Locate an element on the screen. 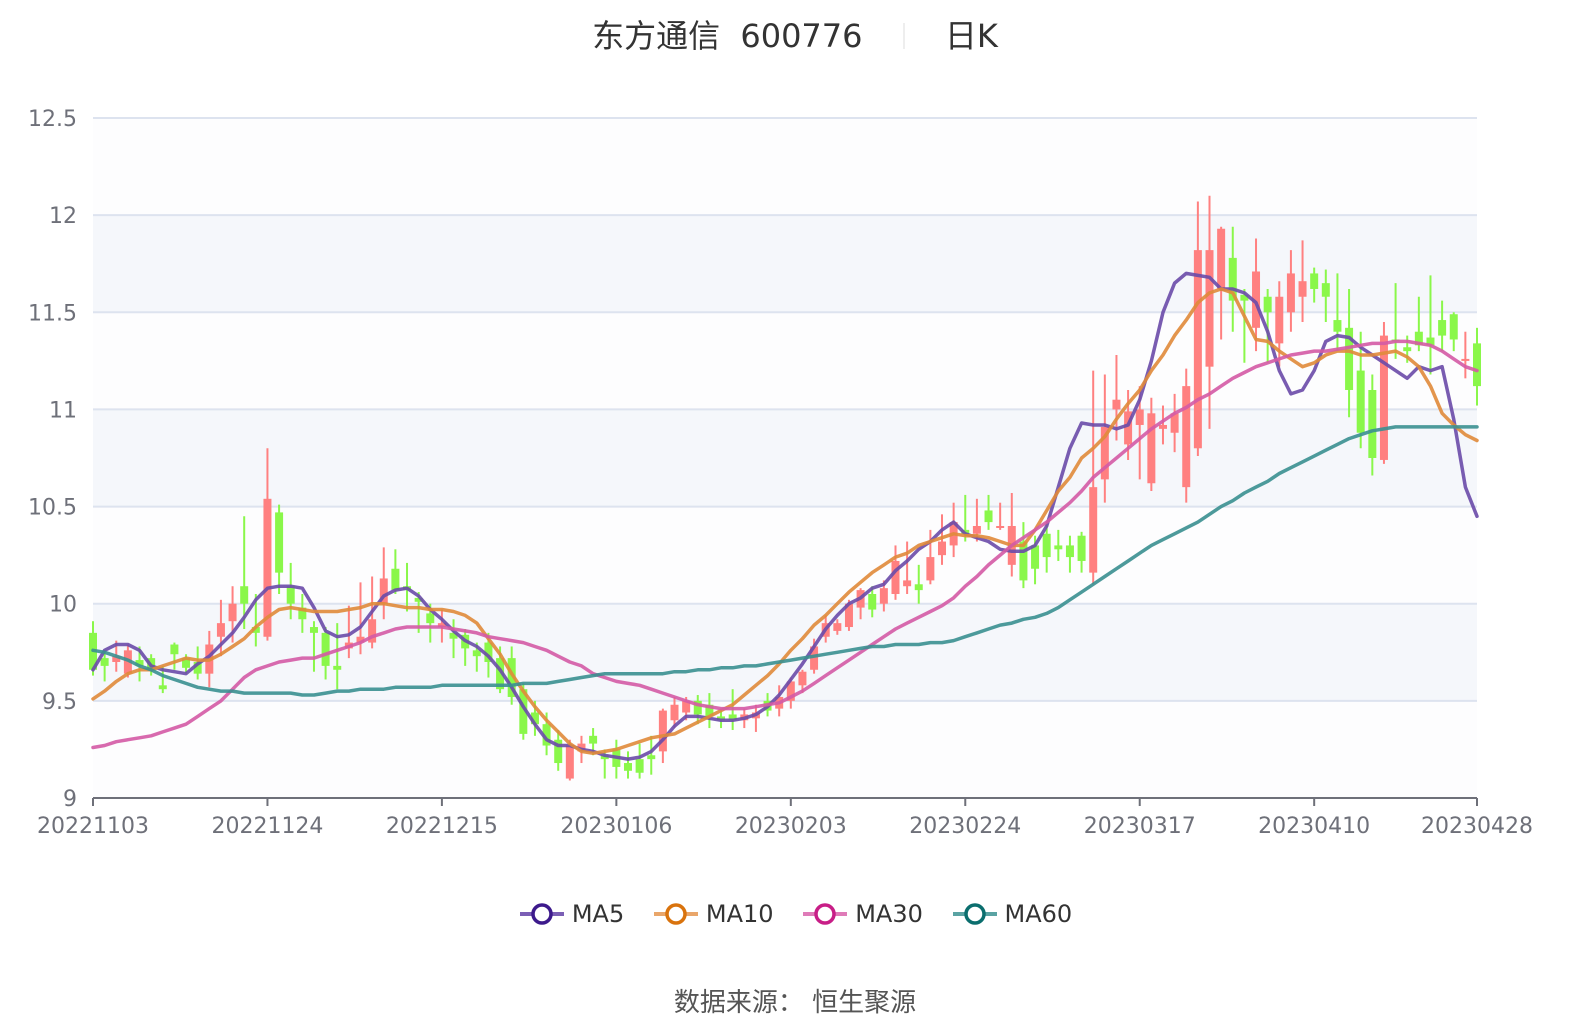 The image size is (1590, 1034). legend: MA5 MA10 MA30 MA60 is located at coordinates (795, 916).